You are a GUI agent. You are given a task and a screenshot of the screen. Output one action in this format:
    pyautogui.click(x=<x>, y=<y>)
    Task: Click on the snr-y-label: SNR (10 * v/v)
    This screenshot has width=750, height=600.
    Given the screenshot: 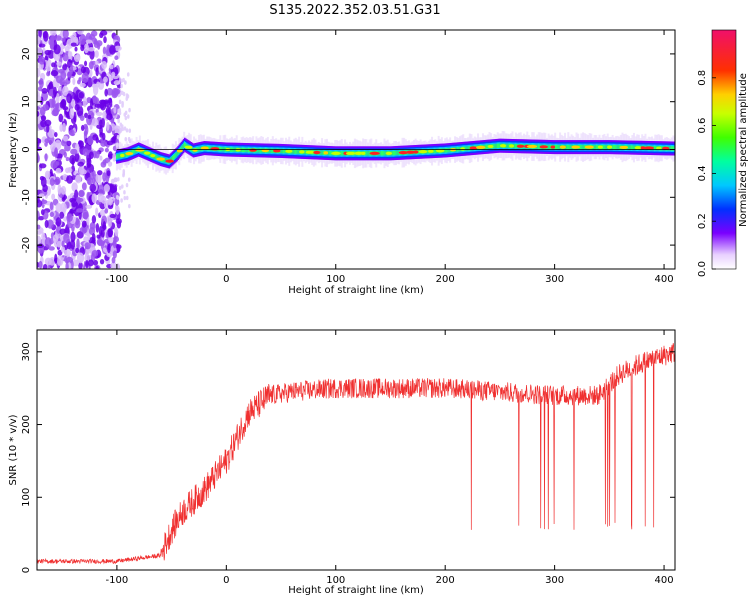 What is the action you would take?
    pyautogui.click(x=13, y=449)
    